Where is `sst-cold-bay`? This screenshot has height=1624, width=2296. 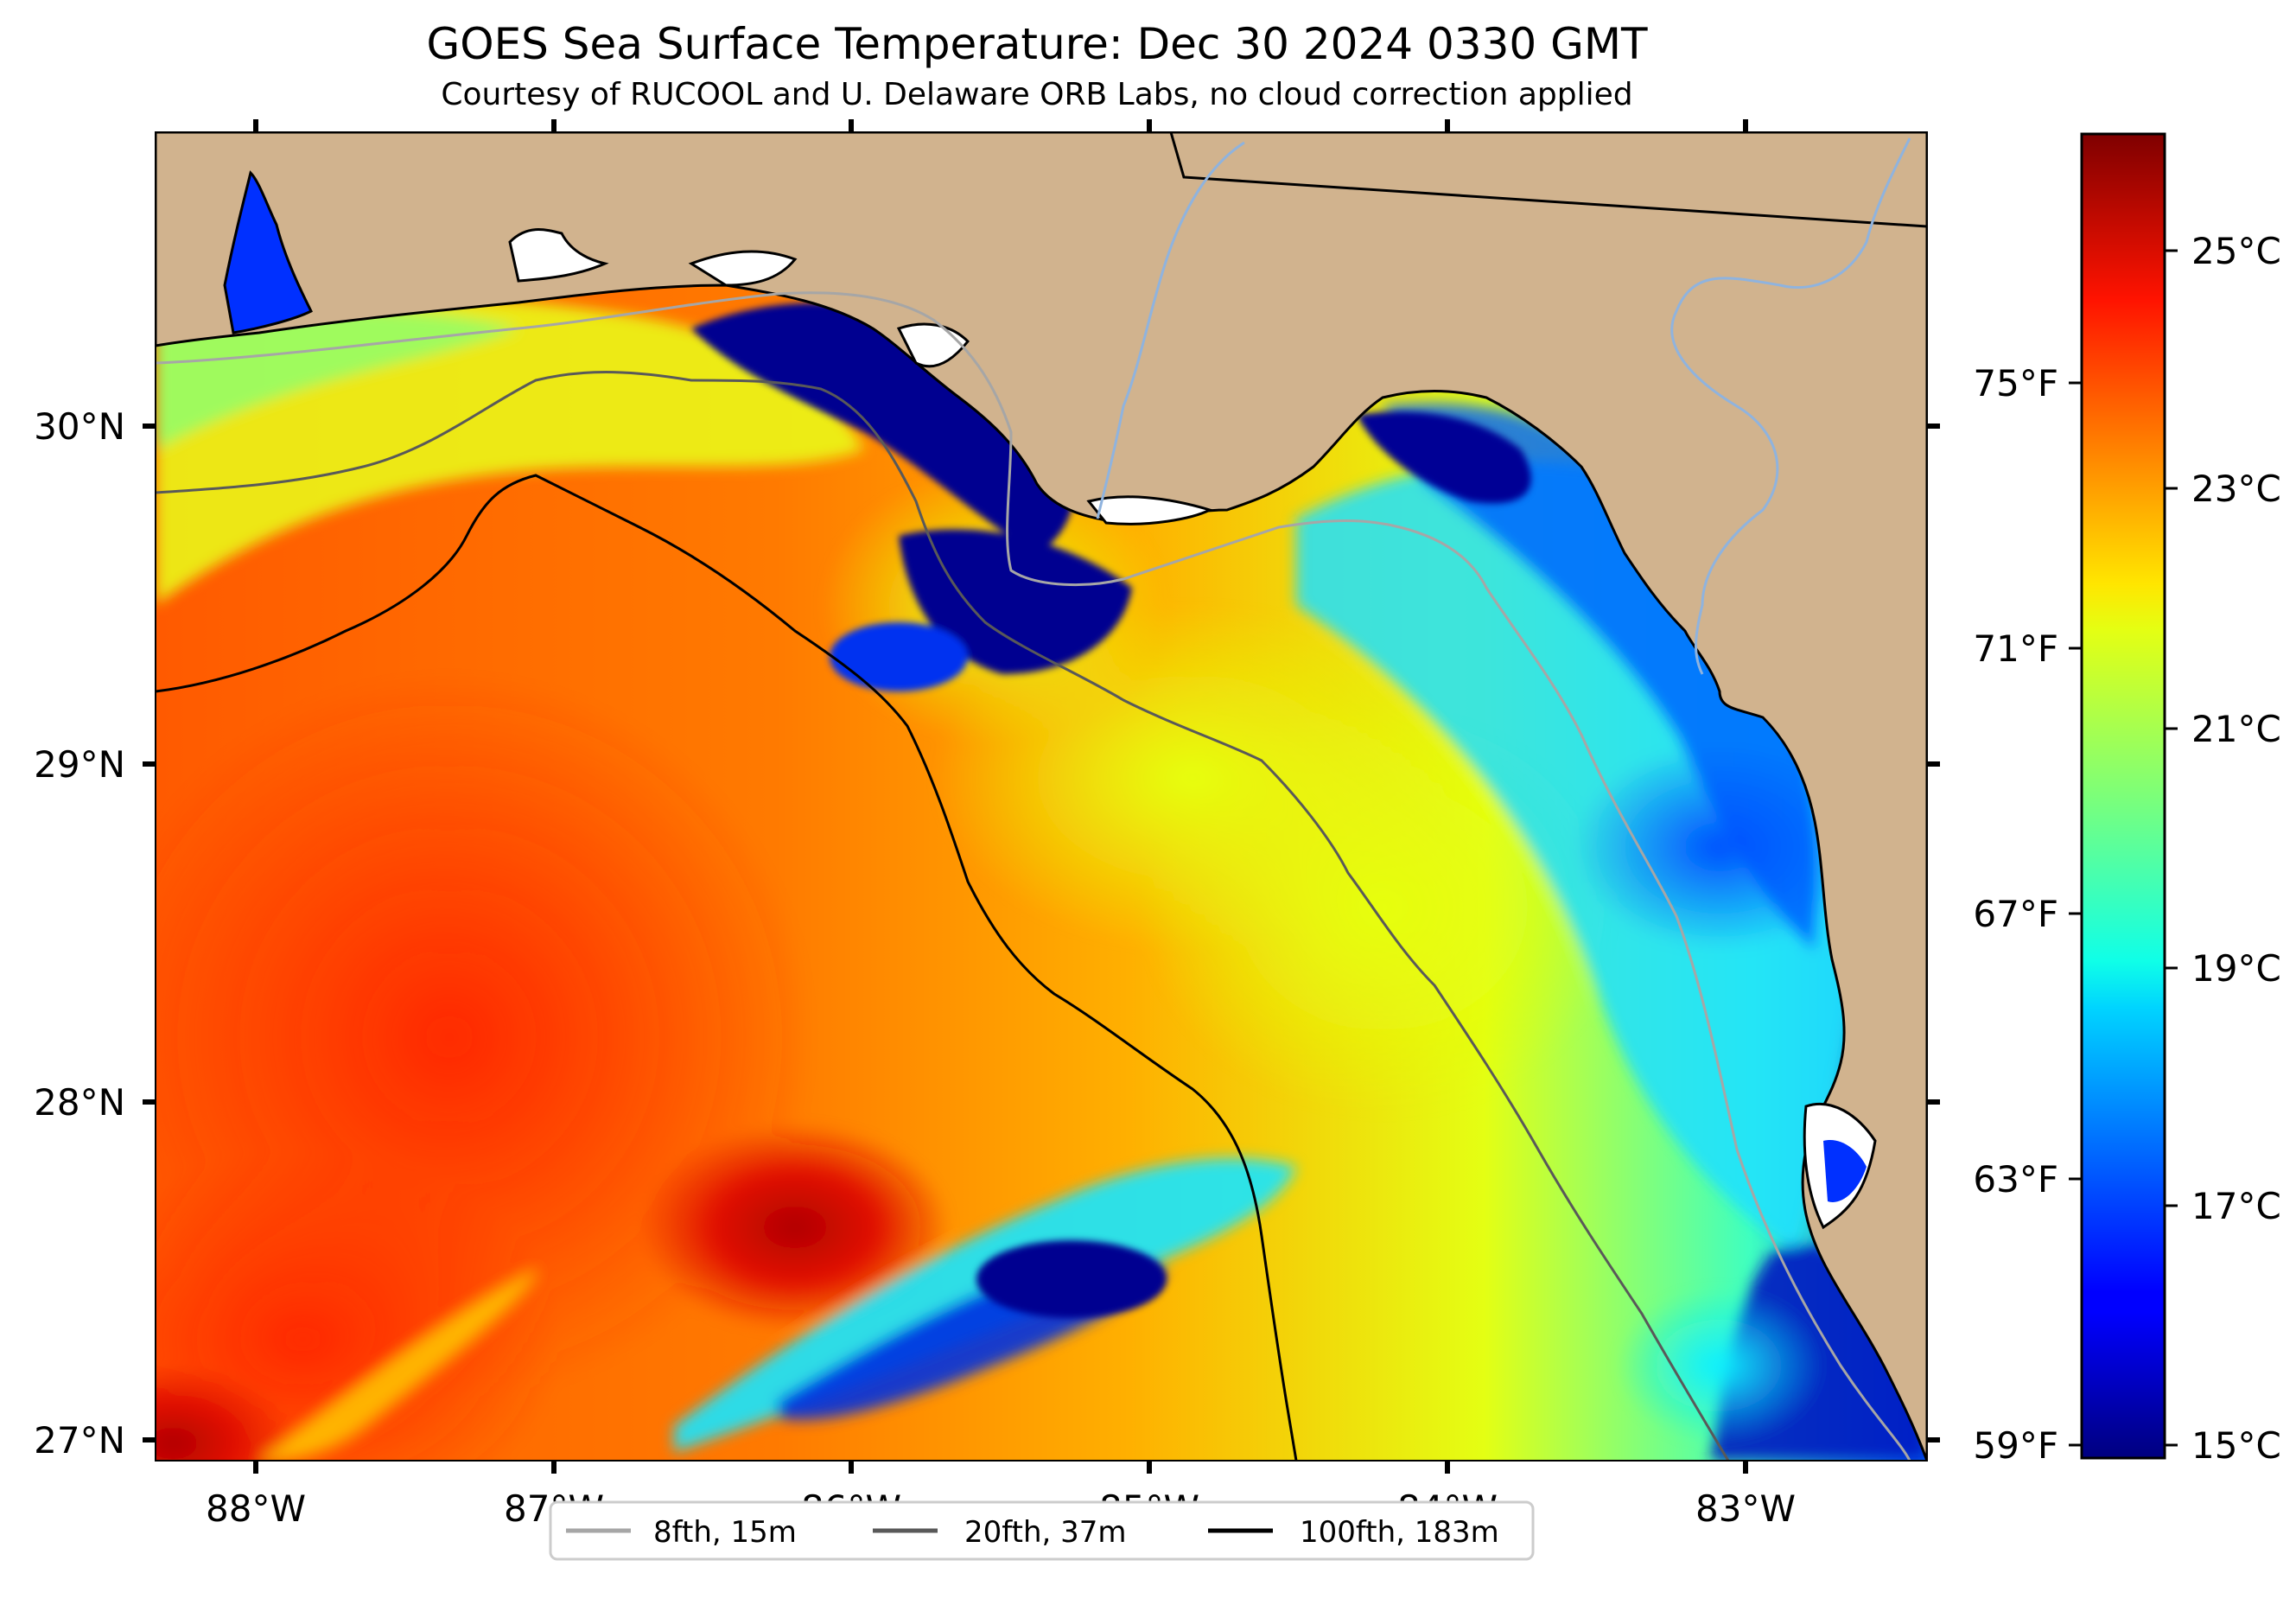
sst-cold-bay is located at coordinates (883, 428).